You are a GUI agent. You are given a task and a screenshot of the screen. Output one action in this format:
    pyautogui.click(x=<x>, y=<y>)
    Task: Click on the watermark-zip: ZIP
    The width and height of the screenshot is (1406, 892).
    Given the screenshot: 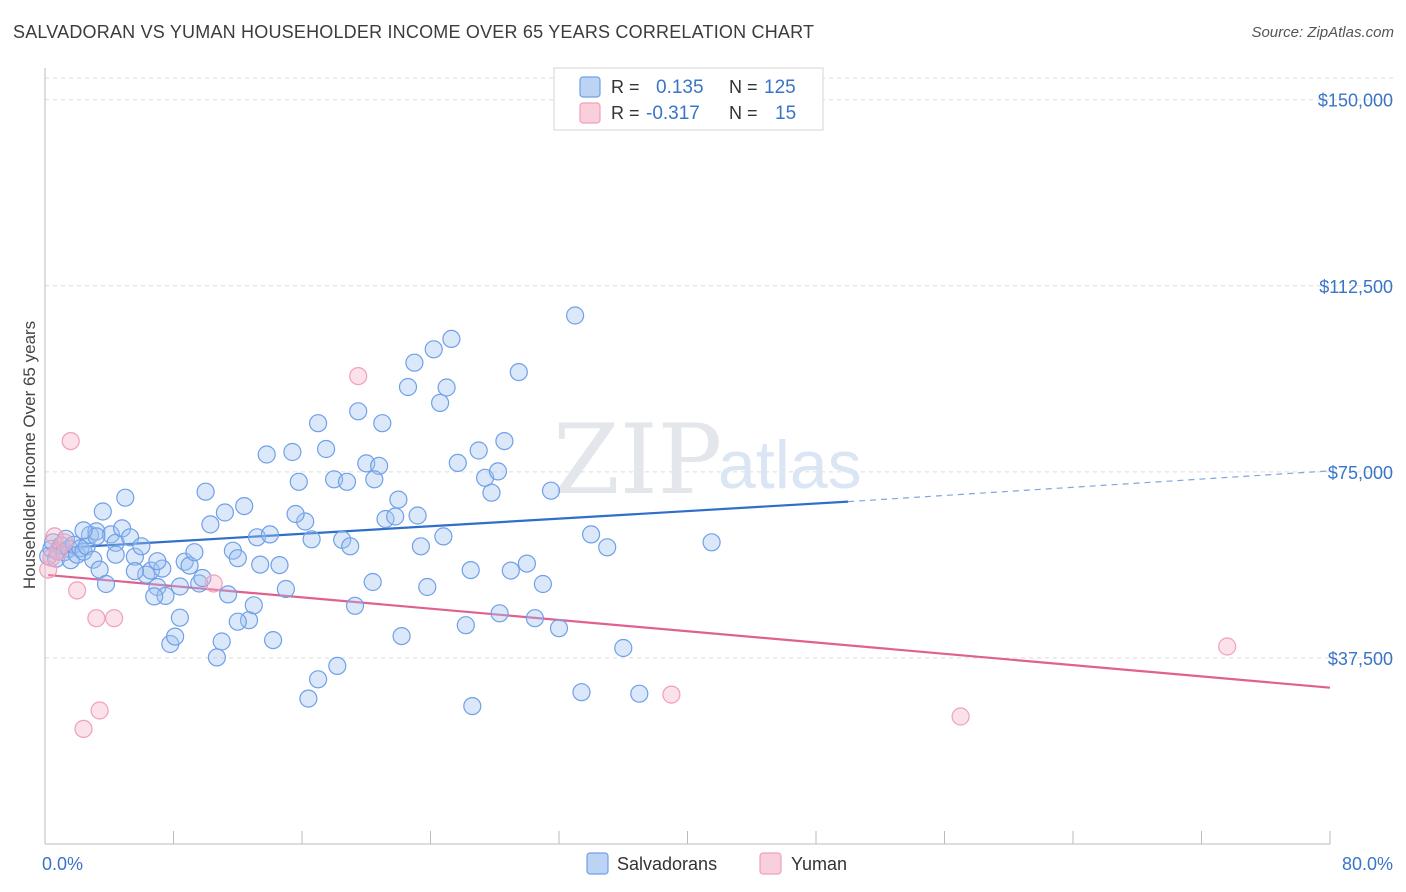 What is the action you would take?
    pyautogui.click(x=637, y=460)
    